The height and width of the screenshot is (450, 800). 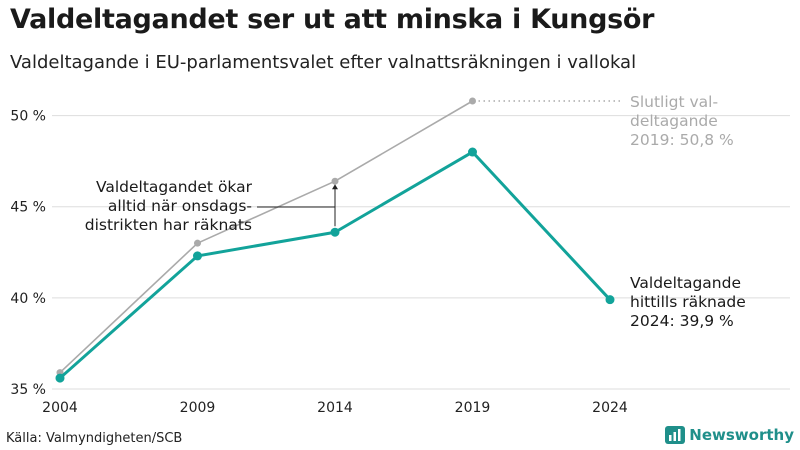 What do you see at coordinates (28, 208) in the screenshot?
I see `y-tick-label: 45 %` at bounding box center [28, 208].